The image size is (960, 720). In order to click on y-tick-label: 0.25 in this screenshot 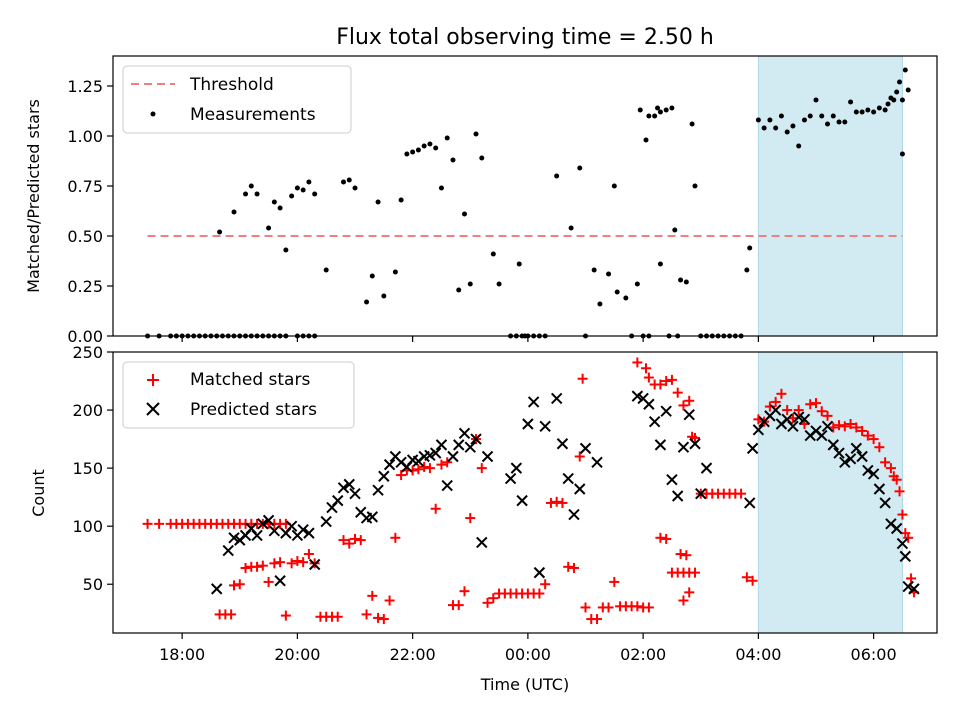, I will do `click(85, 286)`.